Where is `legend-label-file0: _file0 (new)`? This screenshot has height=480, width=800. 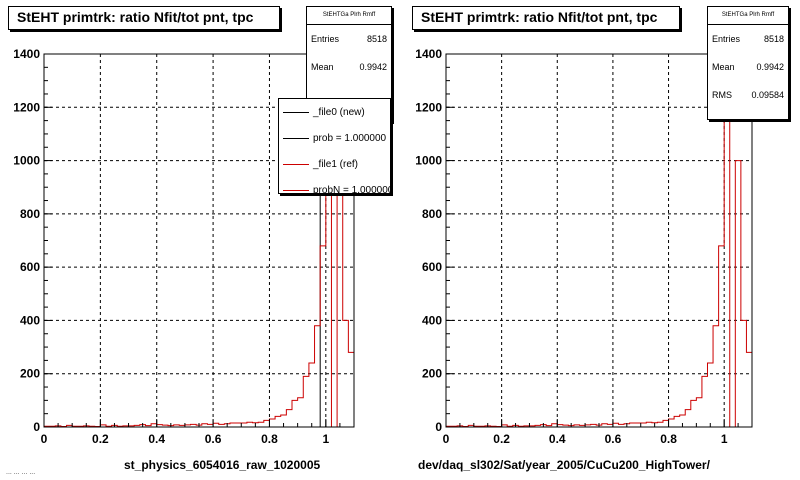
legend-label-file0: _file0 (new) is located at coordinates (339, 112).